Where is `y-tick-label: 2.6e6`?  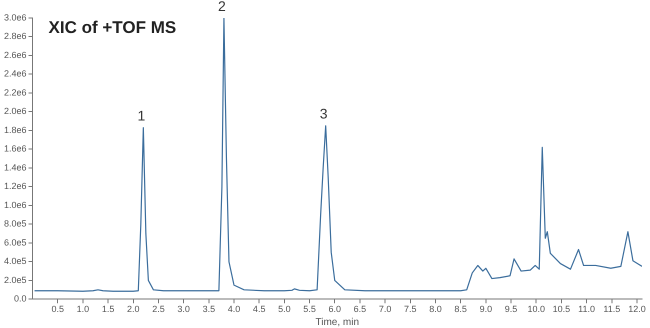 y-tick-label: 2.6e6 is located at coordinates (15, 55).